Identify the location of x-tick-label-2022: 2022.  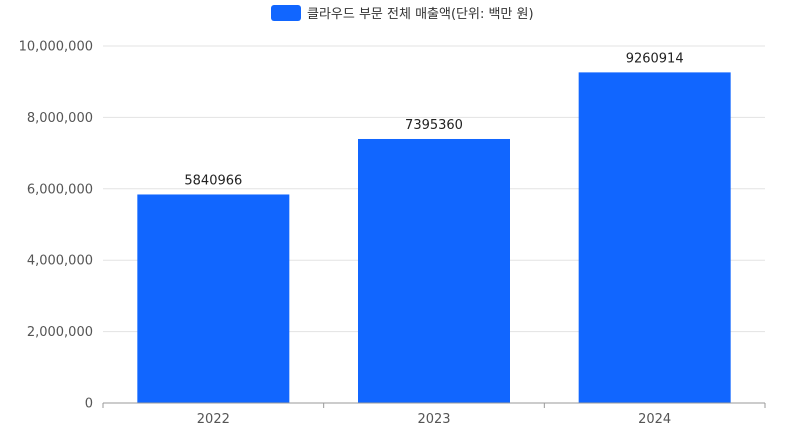
(213, 419).